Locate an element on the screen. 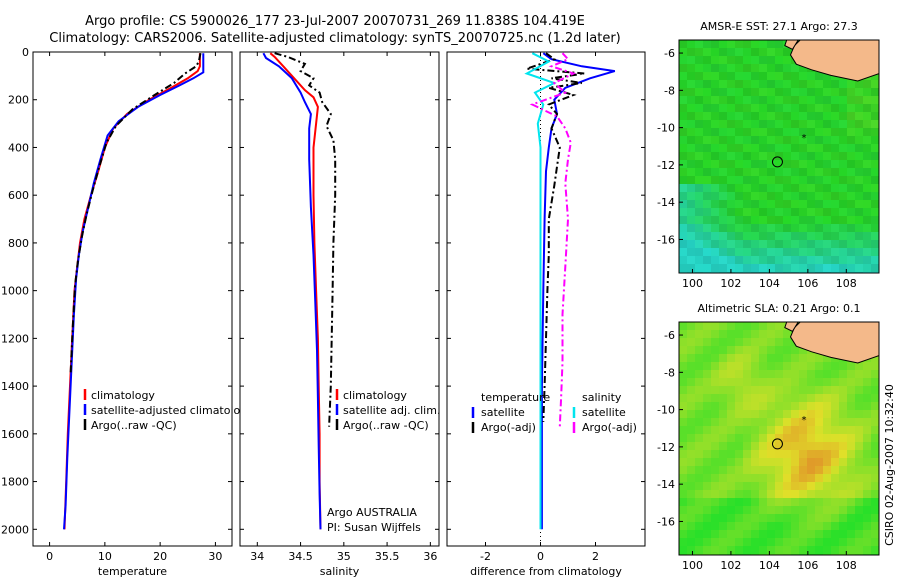  legend-label: climatology is located at coordinates (375, 395).